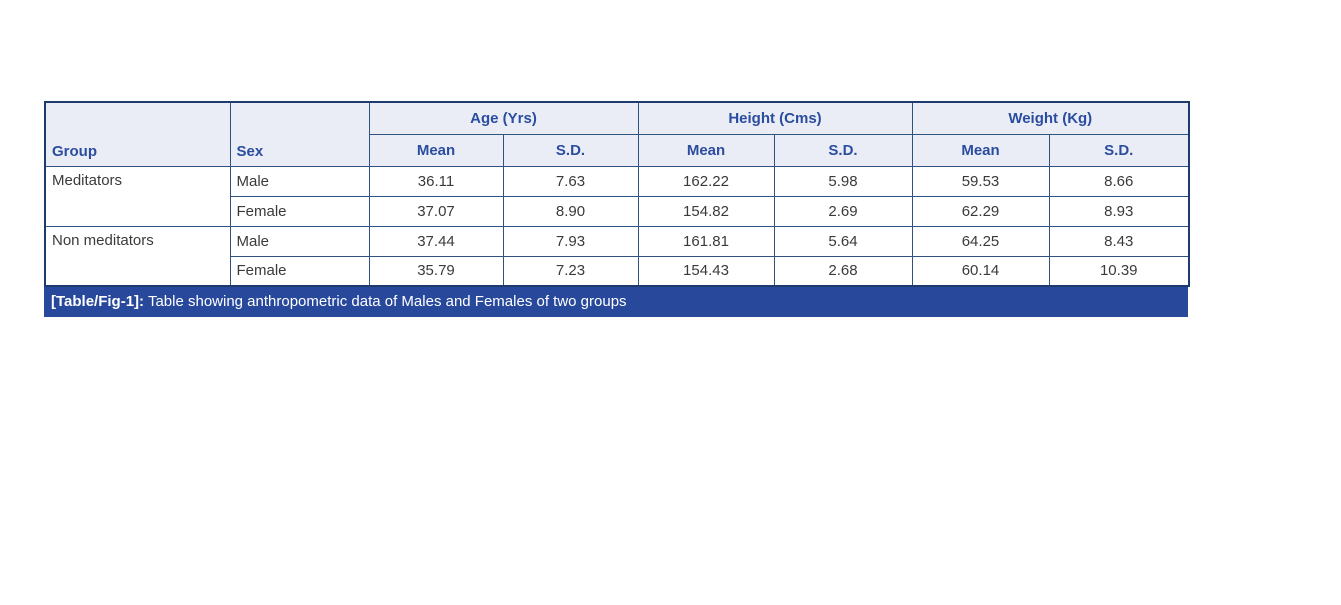 The height and width of the screenshot is (605, 1341). What do you see at coordinates (1119, 211) in the screenshot?
I see `weight-sd-cell: 8.93` at bounding box center [1119, 211].